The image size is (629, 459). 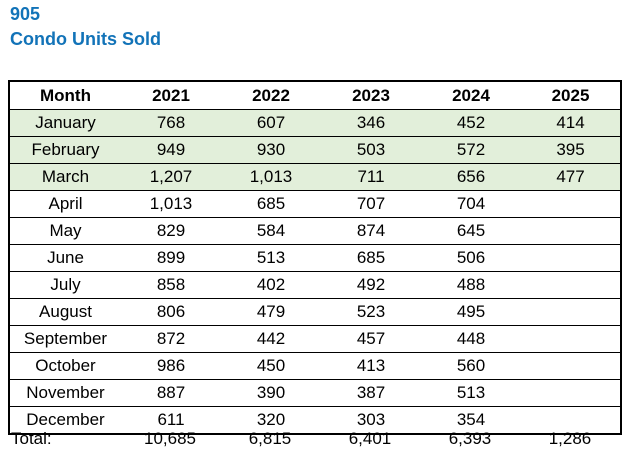 What do you see at coordinates (471, 150) in the screenshot?
I see `value-cell-2024: 572` at bounding box center [471, 150].